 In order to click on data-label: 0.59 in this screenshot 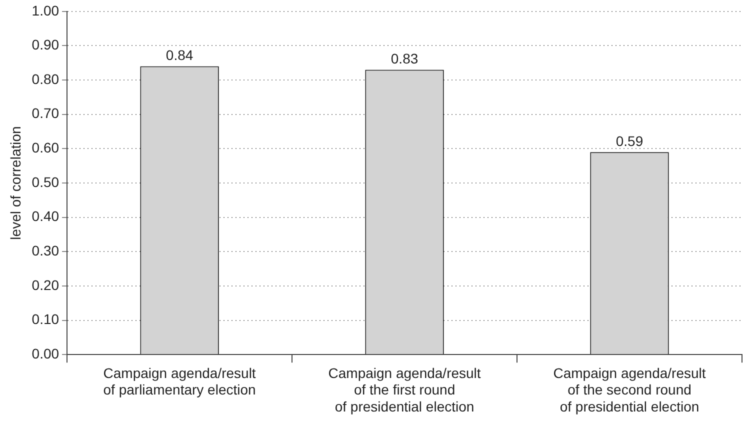, I will do `click(630, 140)`.